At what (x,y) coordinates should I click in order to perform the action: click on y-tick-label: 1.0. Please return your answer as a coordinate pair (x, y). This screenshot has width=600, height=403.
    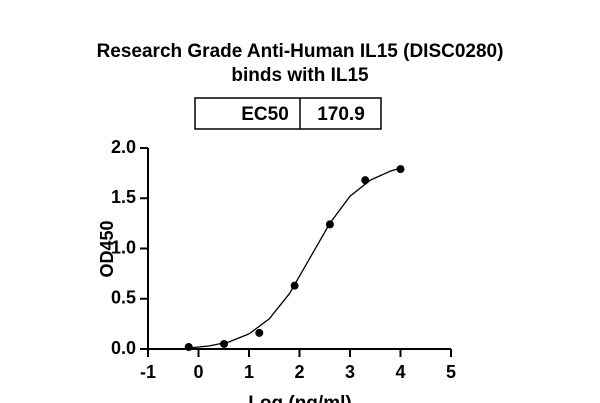
    Looking at the image, I should click on (123, 247).